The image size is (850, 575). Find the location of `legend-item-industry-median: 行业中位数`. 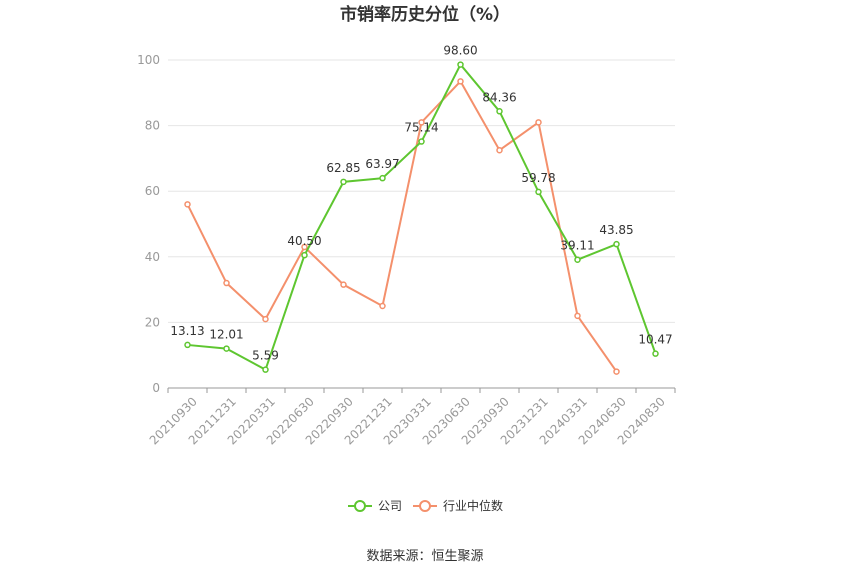

legend-item-industry-median: 行业中位数 is located at coordinates (458, 505).